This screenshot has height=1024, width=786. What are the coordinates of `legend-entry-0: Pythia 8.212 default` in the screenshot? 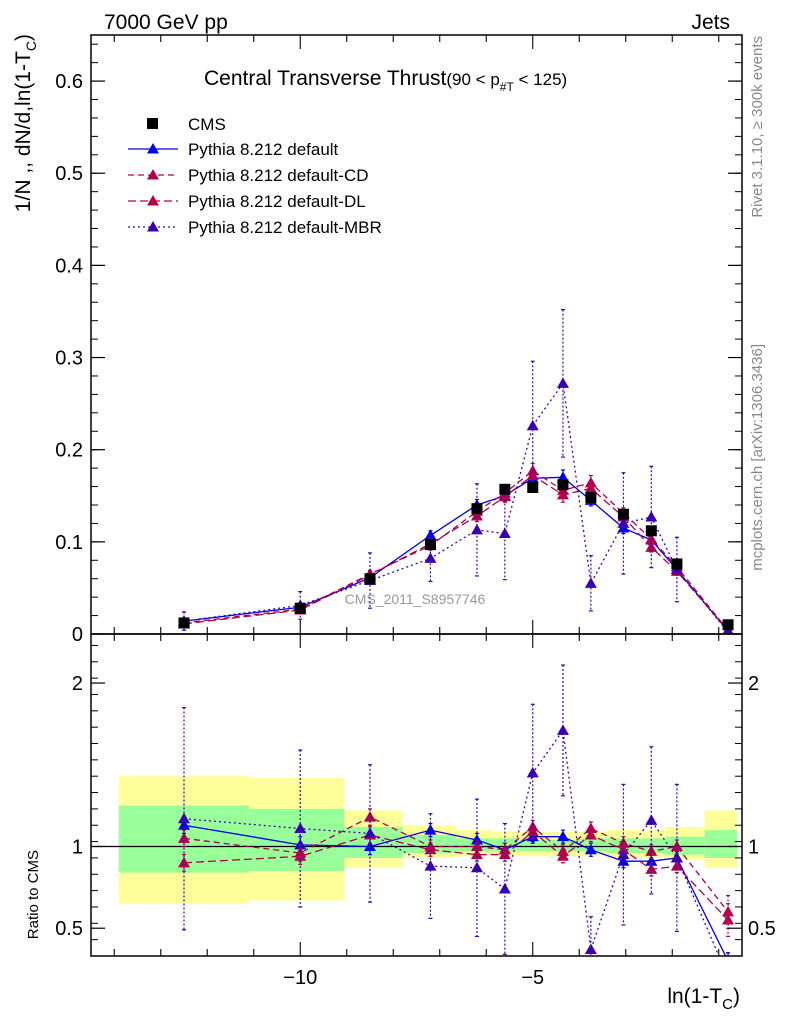 It's located at (233, 149).